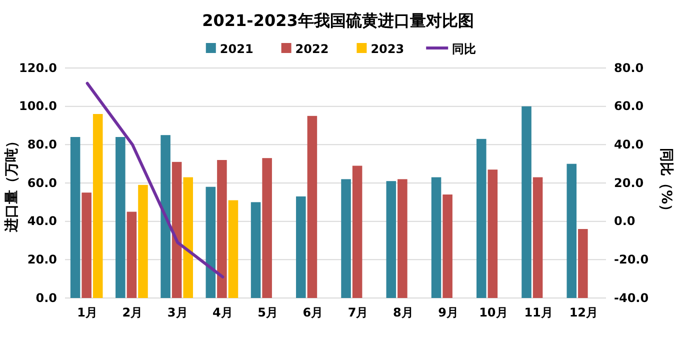 This screenshot has width=676, height=340. Describe the element at coordinates (631, 259) in the screenshot. I see `y2-tick-label: -20.0` at that location.